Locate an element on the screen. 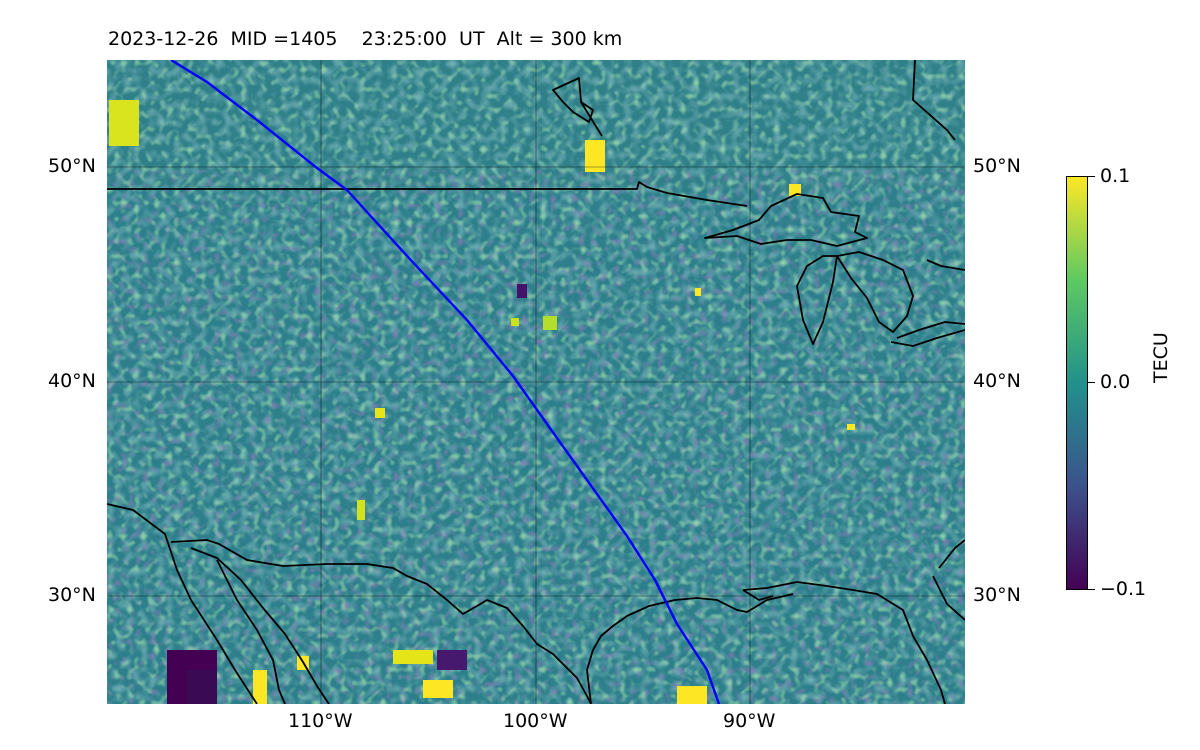 The height and width of the screenshot is (750, 1200). title-mid: MID =1405 is located at coordinates (284, 39).